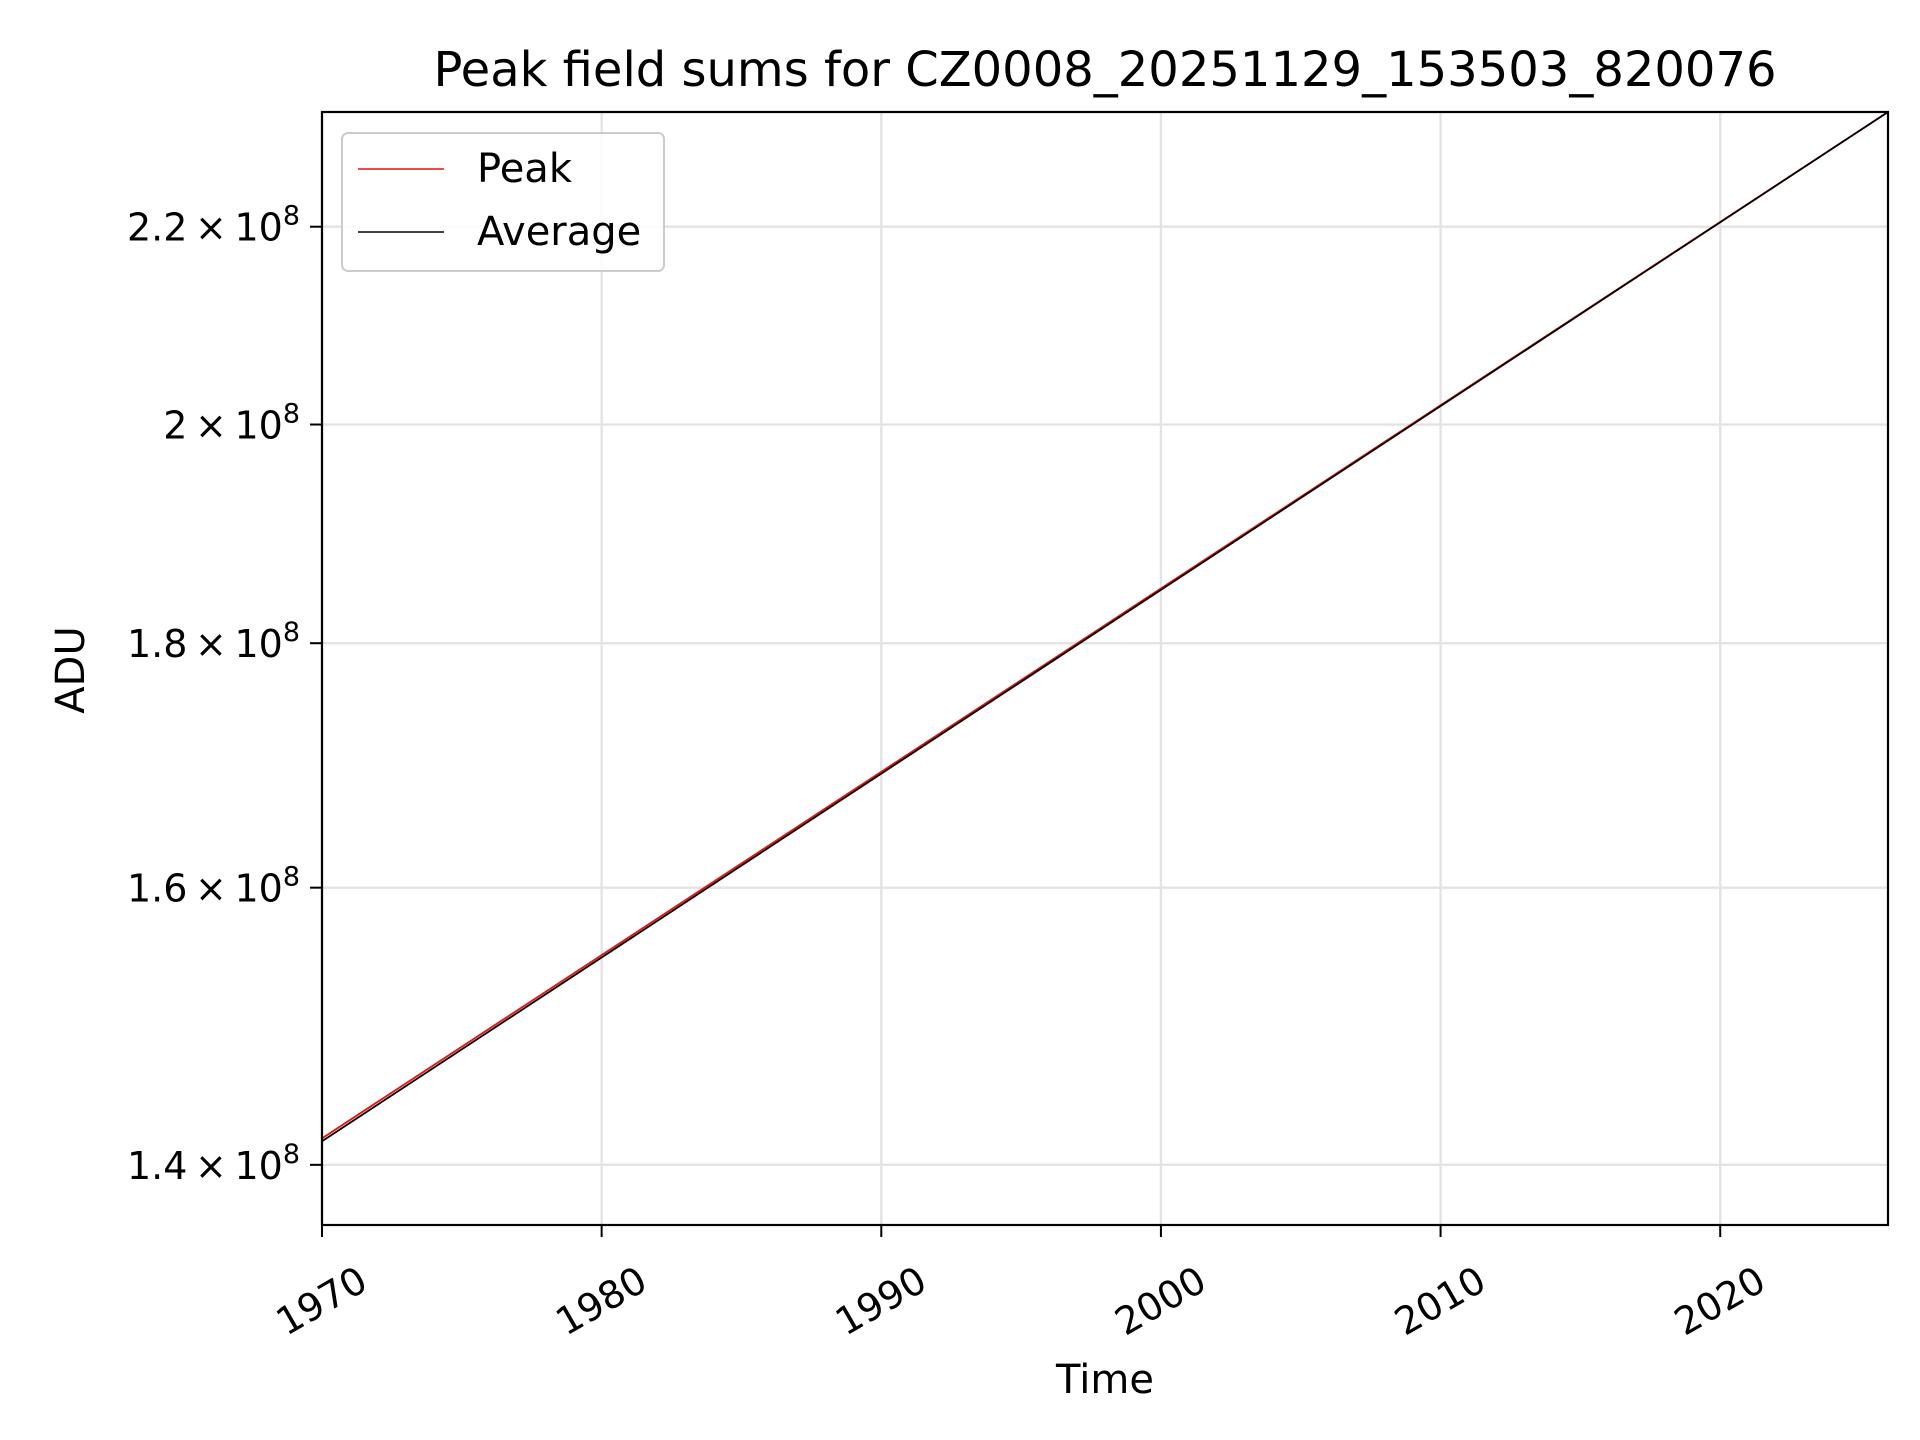  Describe the element at coordinates (1104, 1380) in the screenshot. I see `x-axis-label: Time` at that location.